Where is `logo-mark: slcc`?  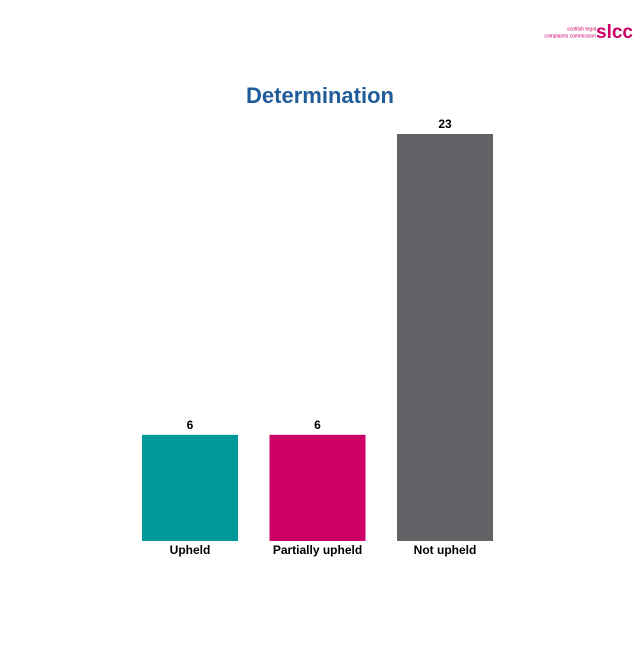
logo-mark: slcc is located at coordinates (614, 32).